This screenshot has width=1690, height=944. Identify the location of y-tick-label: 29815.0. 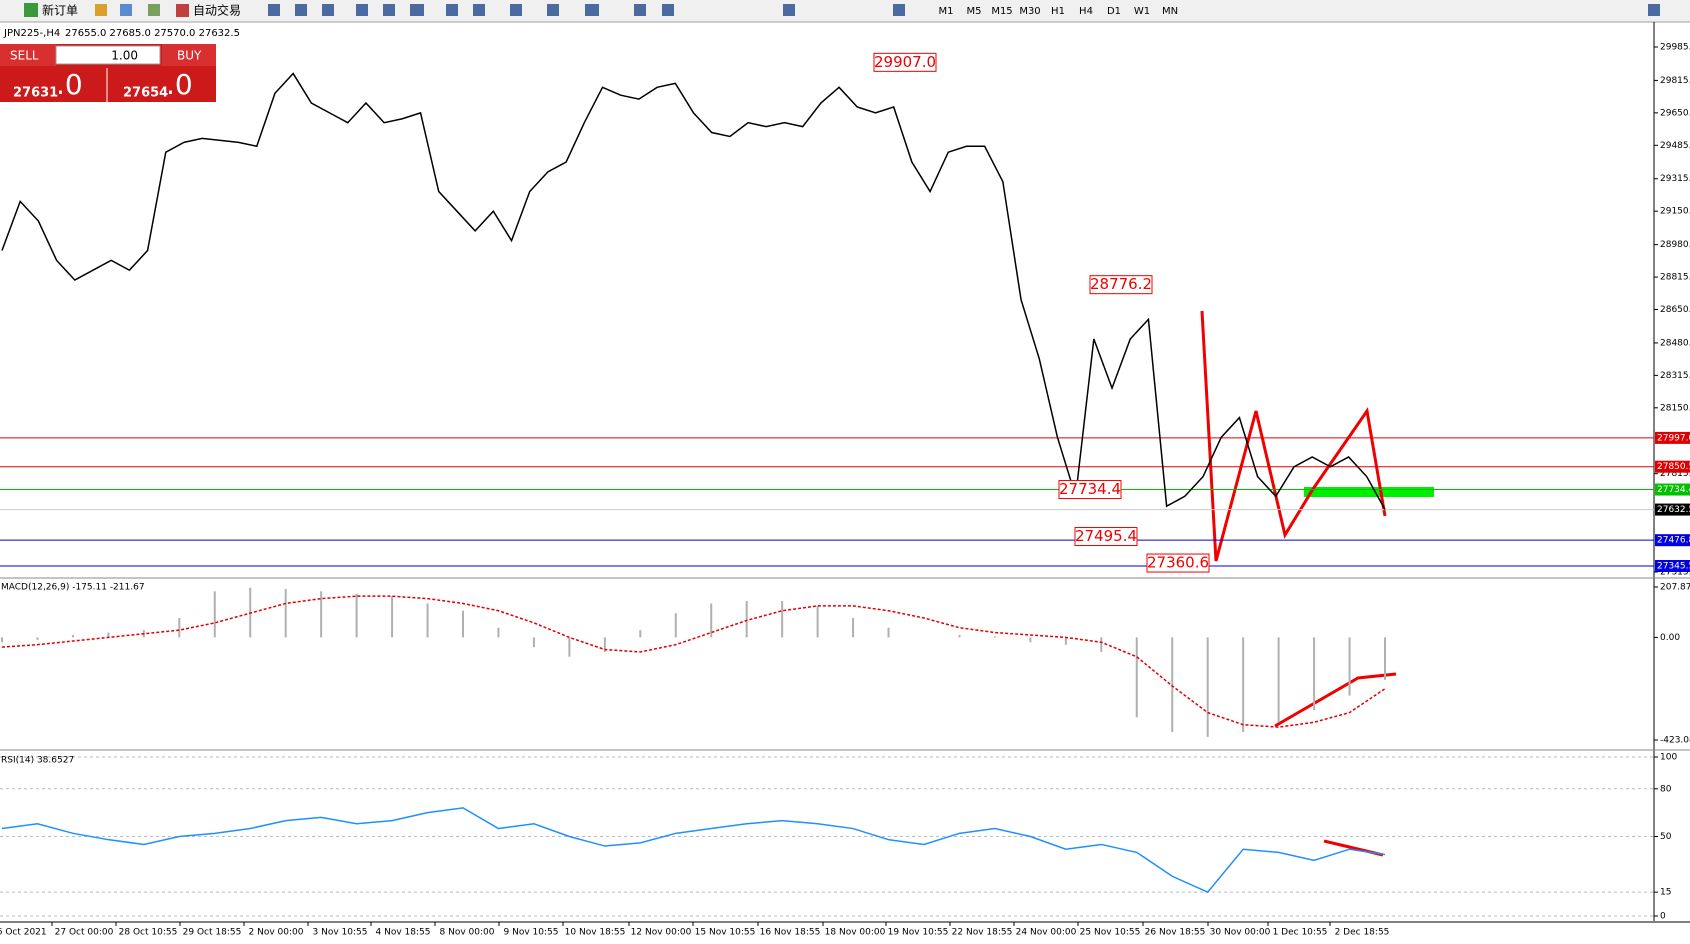
(1675, 81).